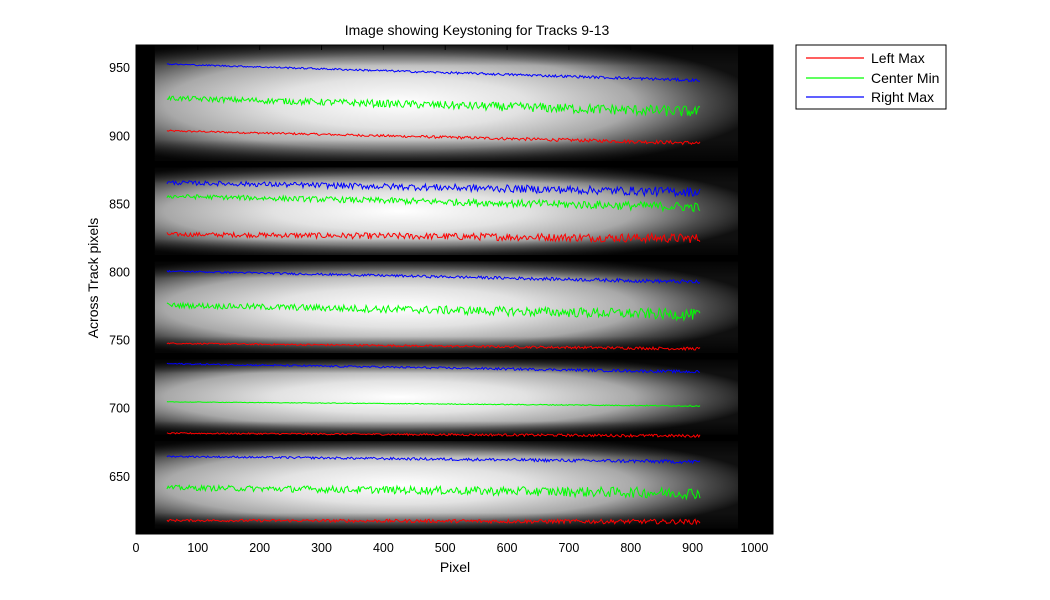 The height and width of the screenshot is (600, 1050). Describe the element at coordinates (136, 548) in the screenshot. I see `x-tick-label: 0` at that location.